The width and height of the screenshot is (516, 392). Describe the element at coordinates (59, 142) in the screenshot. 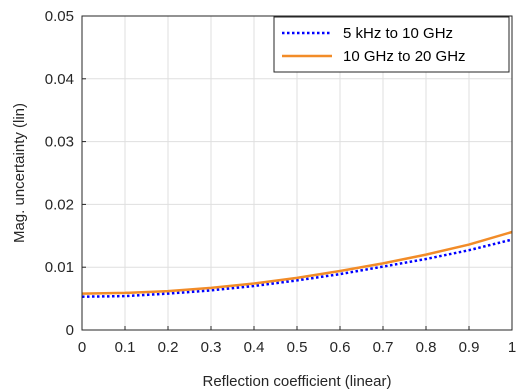

I see `y-tick-label: 0.03` at that location.